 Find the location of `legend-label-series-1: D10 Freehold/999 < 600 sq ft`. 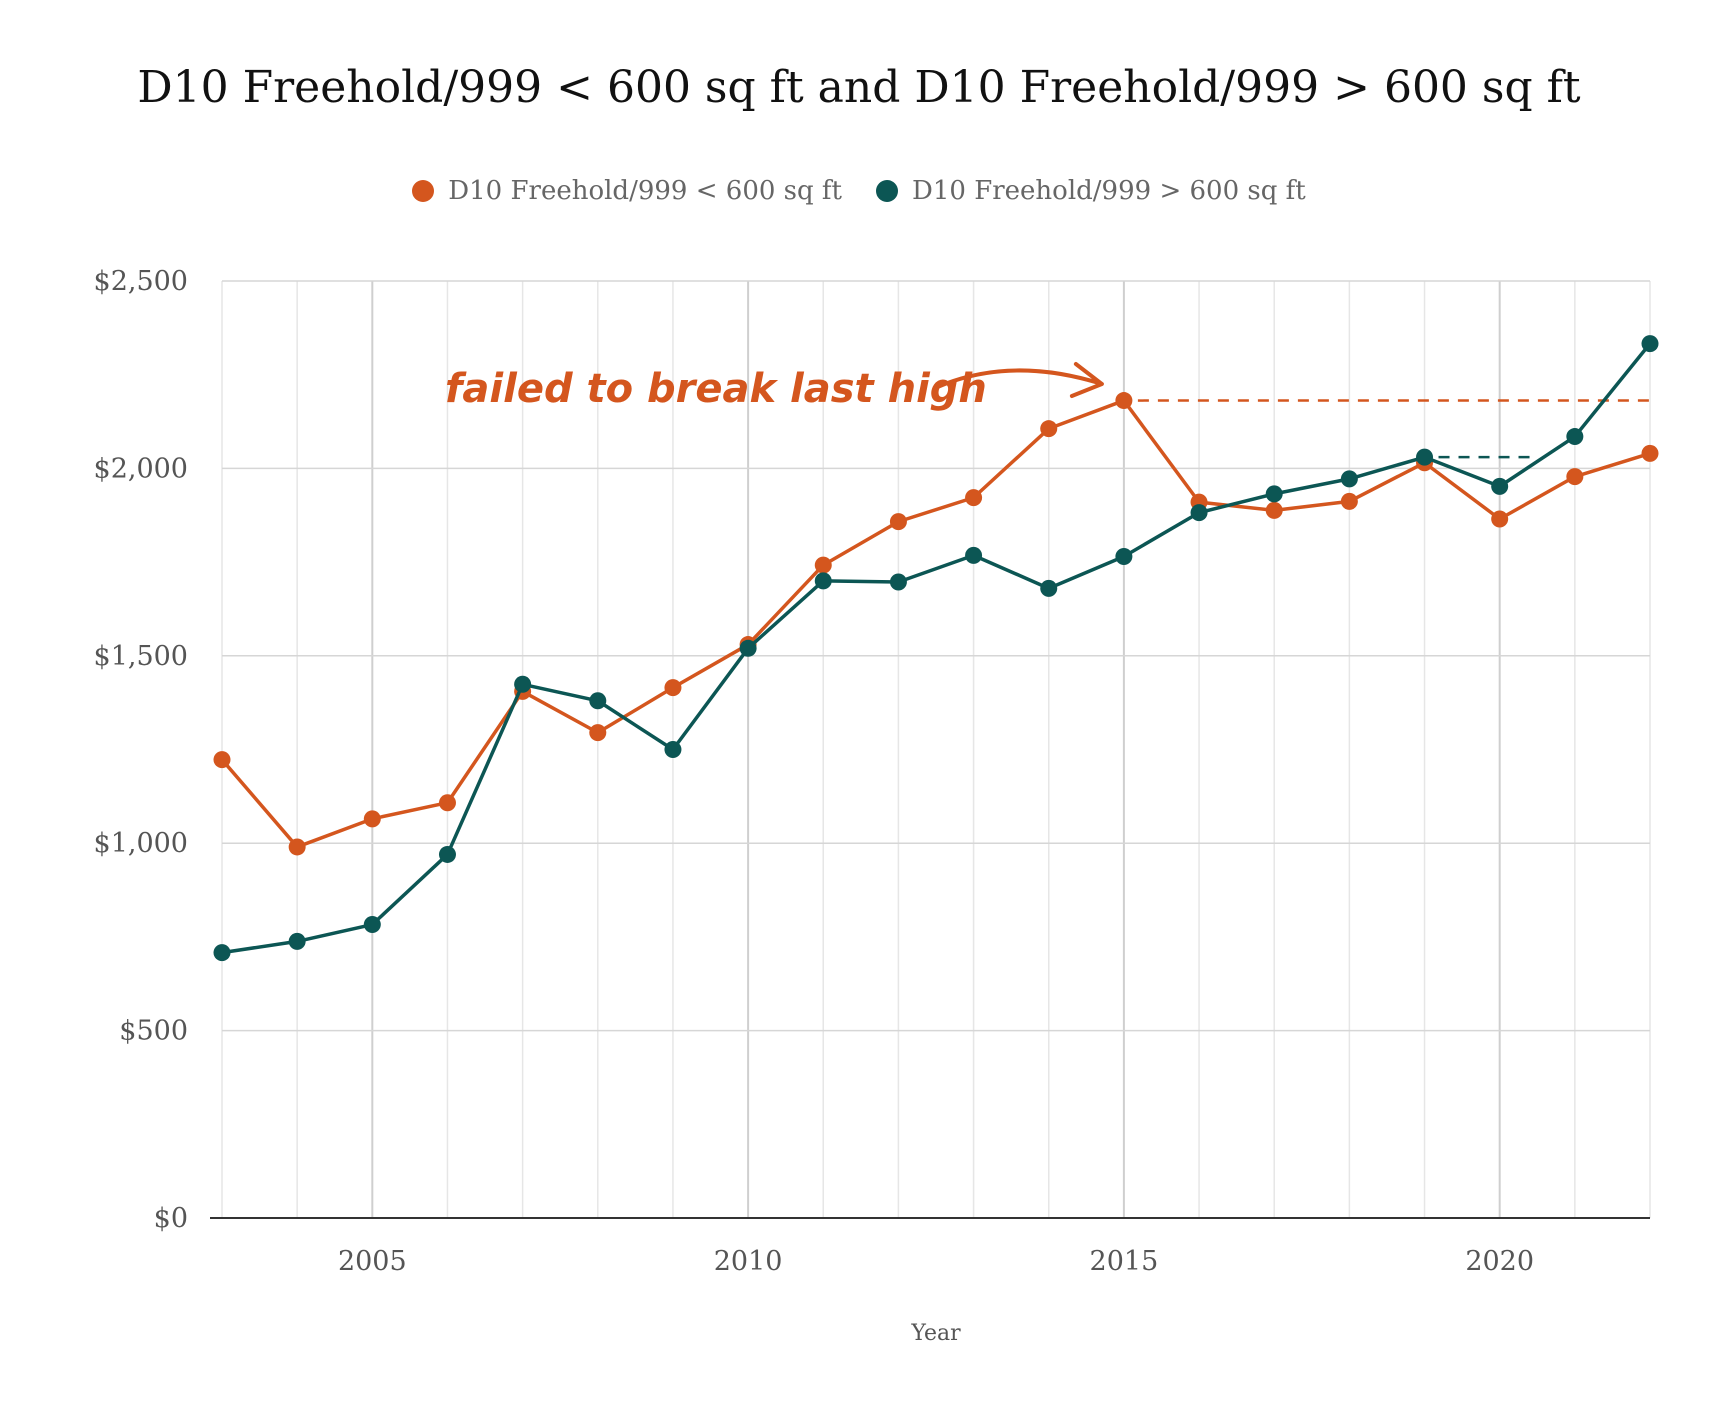

legend-label-series-1: D10 Freehold/999 < 600 sq ft is located at coordinates (645, 191).